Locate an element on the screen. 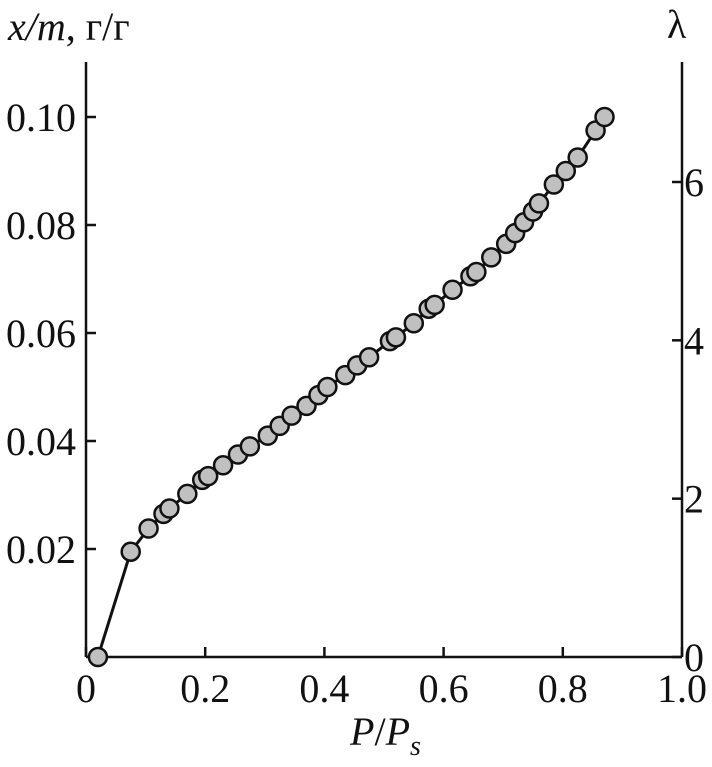 The width and height of the screenshot is (712, 767). x-tick-label: 0.2 is located at coordinates (205, 688).